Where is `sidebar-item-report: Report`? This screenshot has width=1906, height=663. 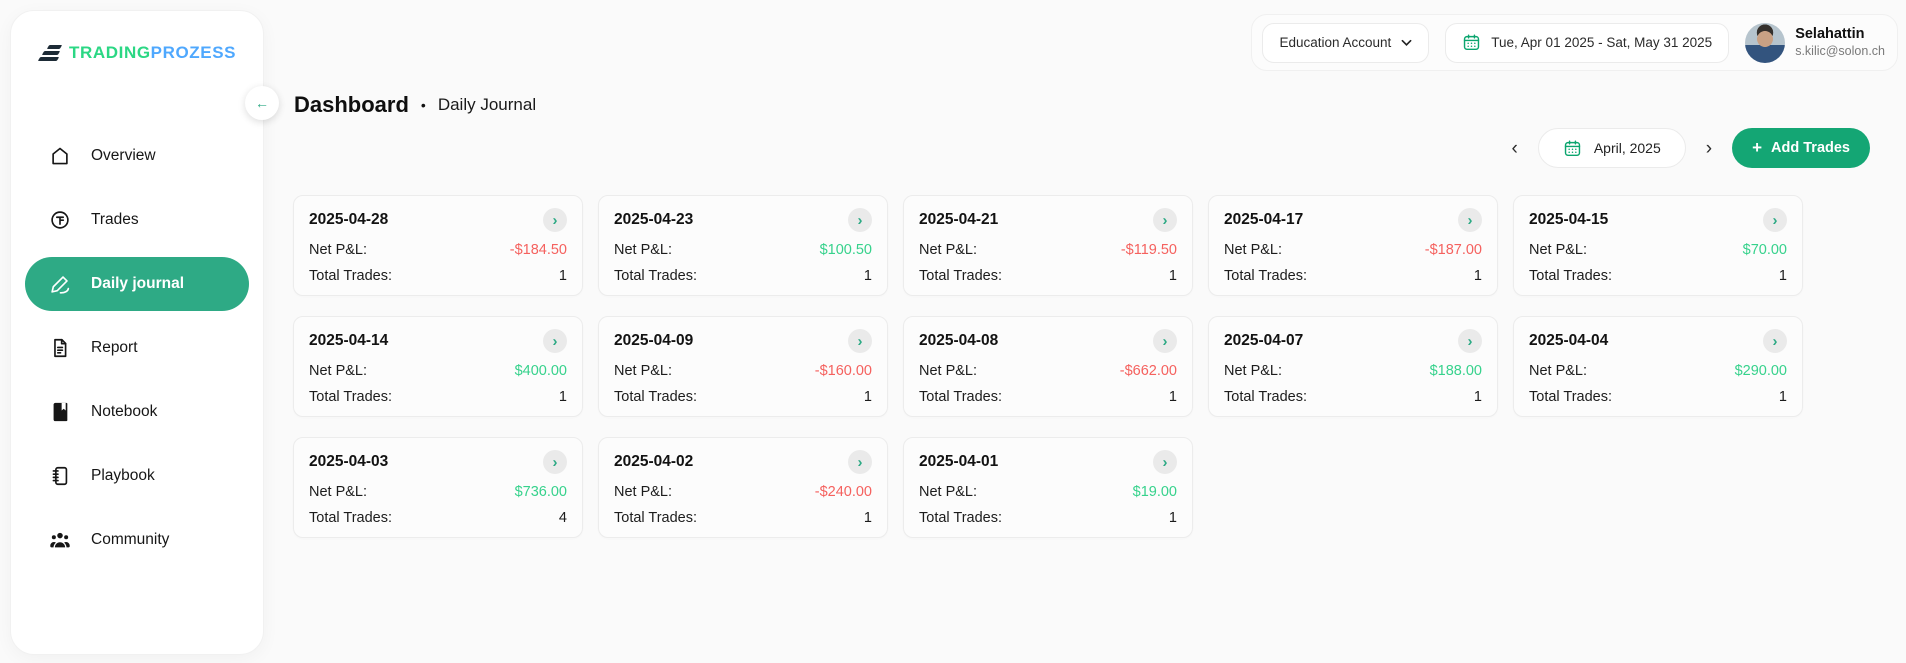
sidebar-item-report: Report is located at coordinates (137, 348).